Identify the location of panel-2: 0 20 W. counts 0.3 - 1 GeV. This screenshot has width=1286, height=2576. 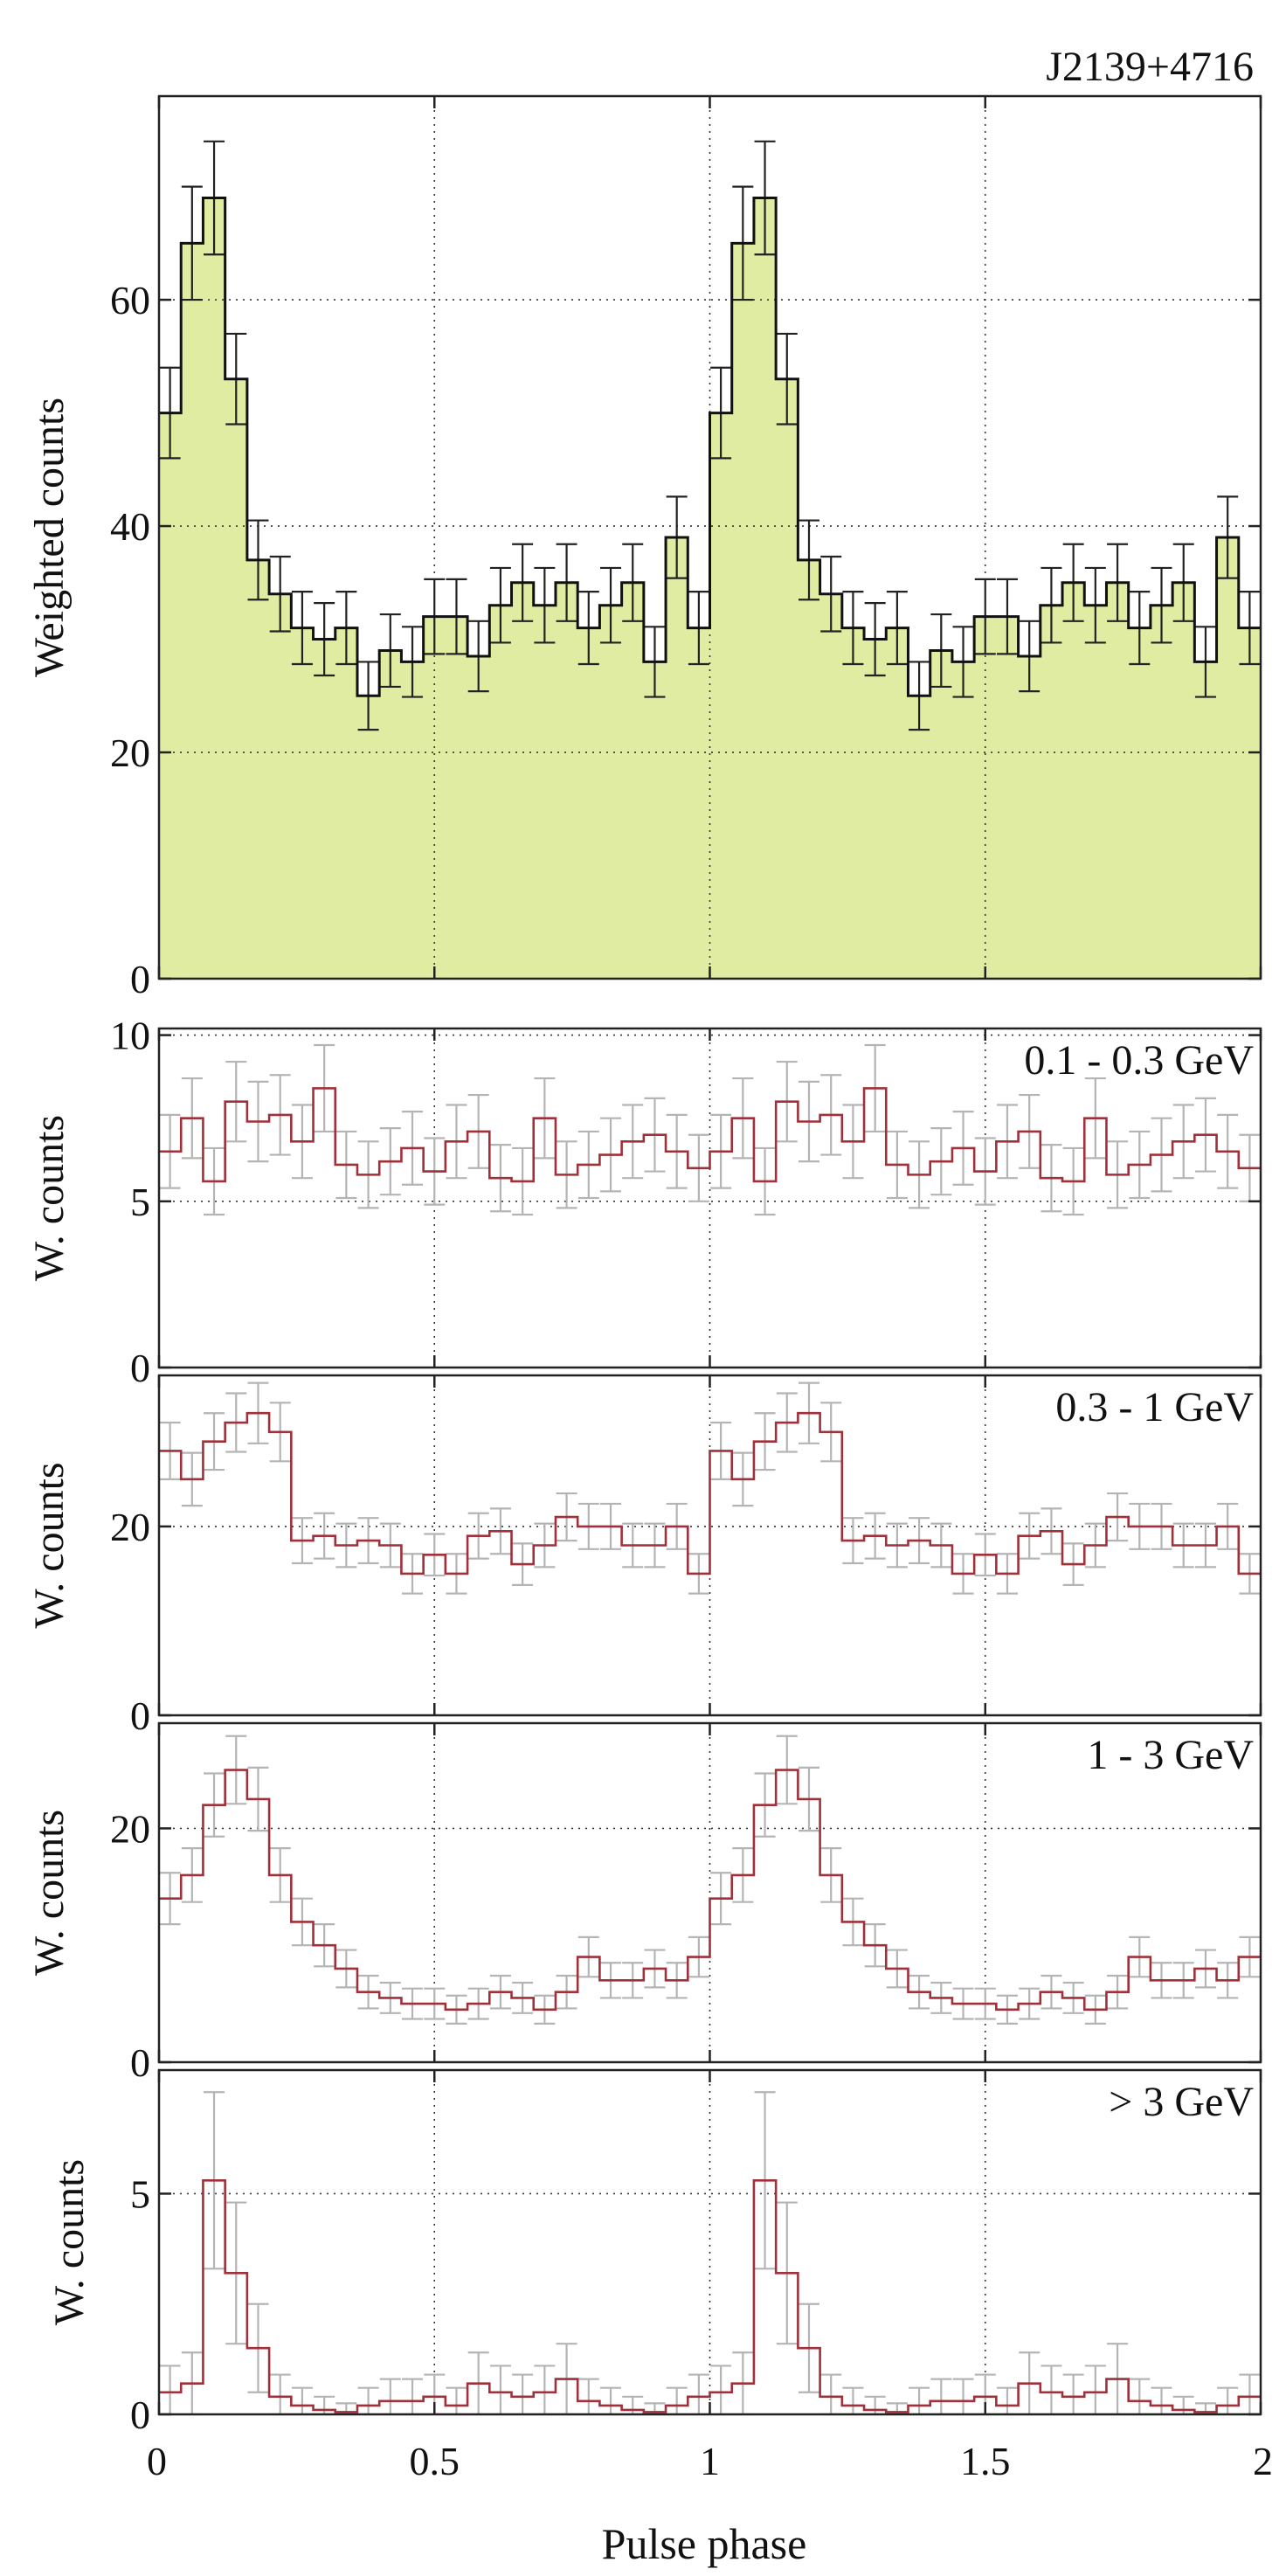
(644, 1556).